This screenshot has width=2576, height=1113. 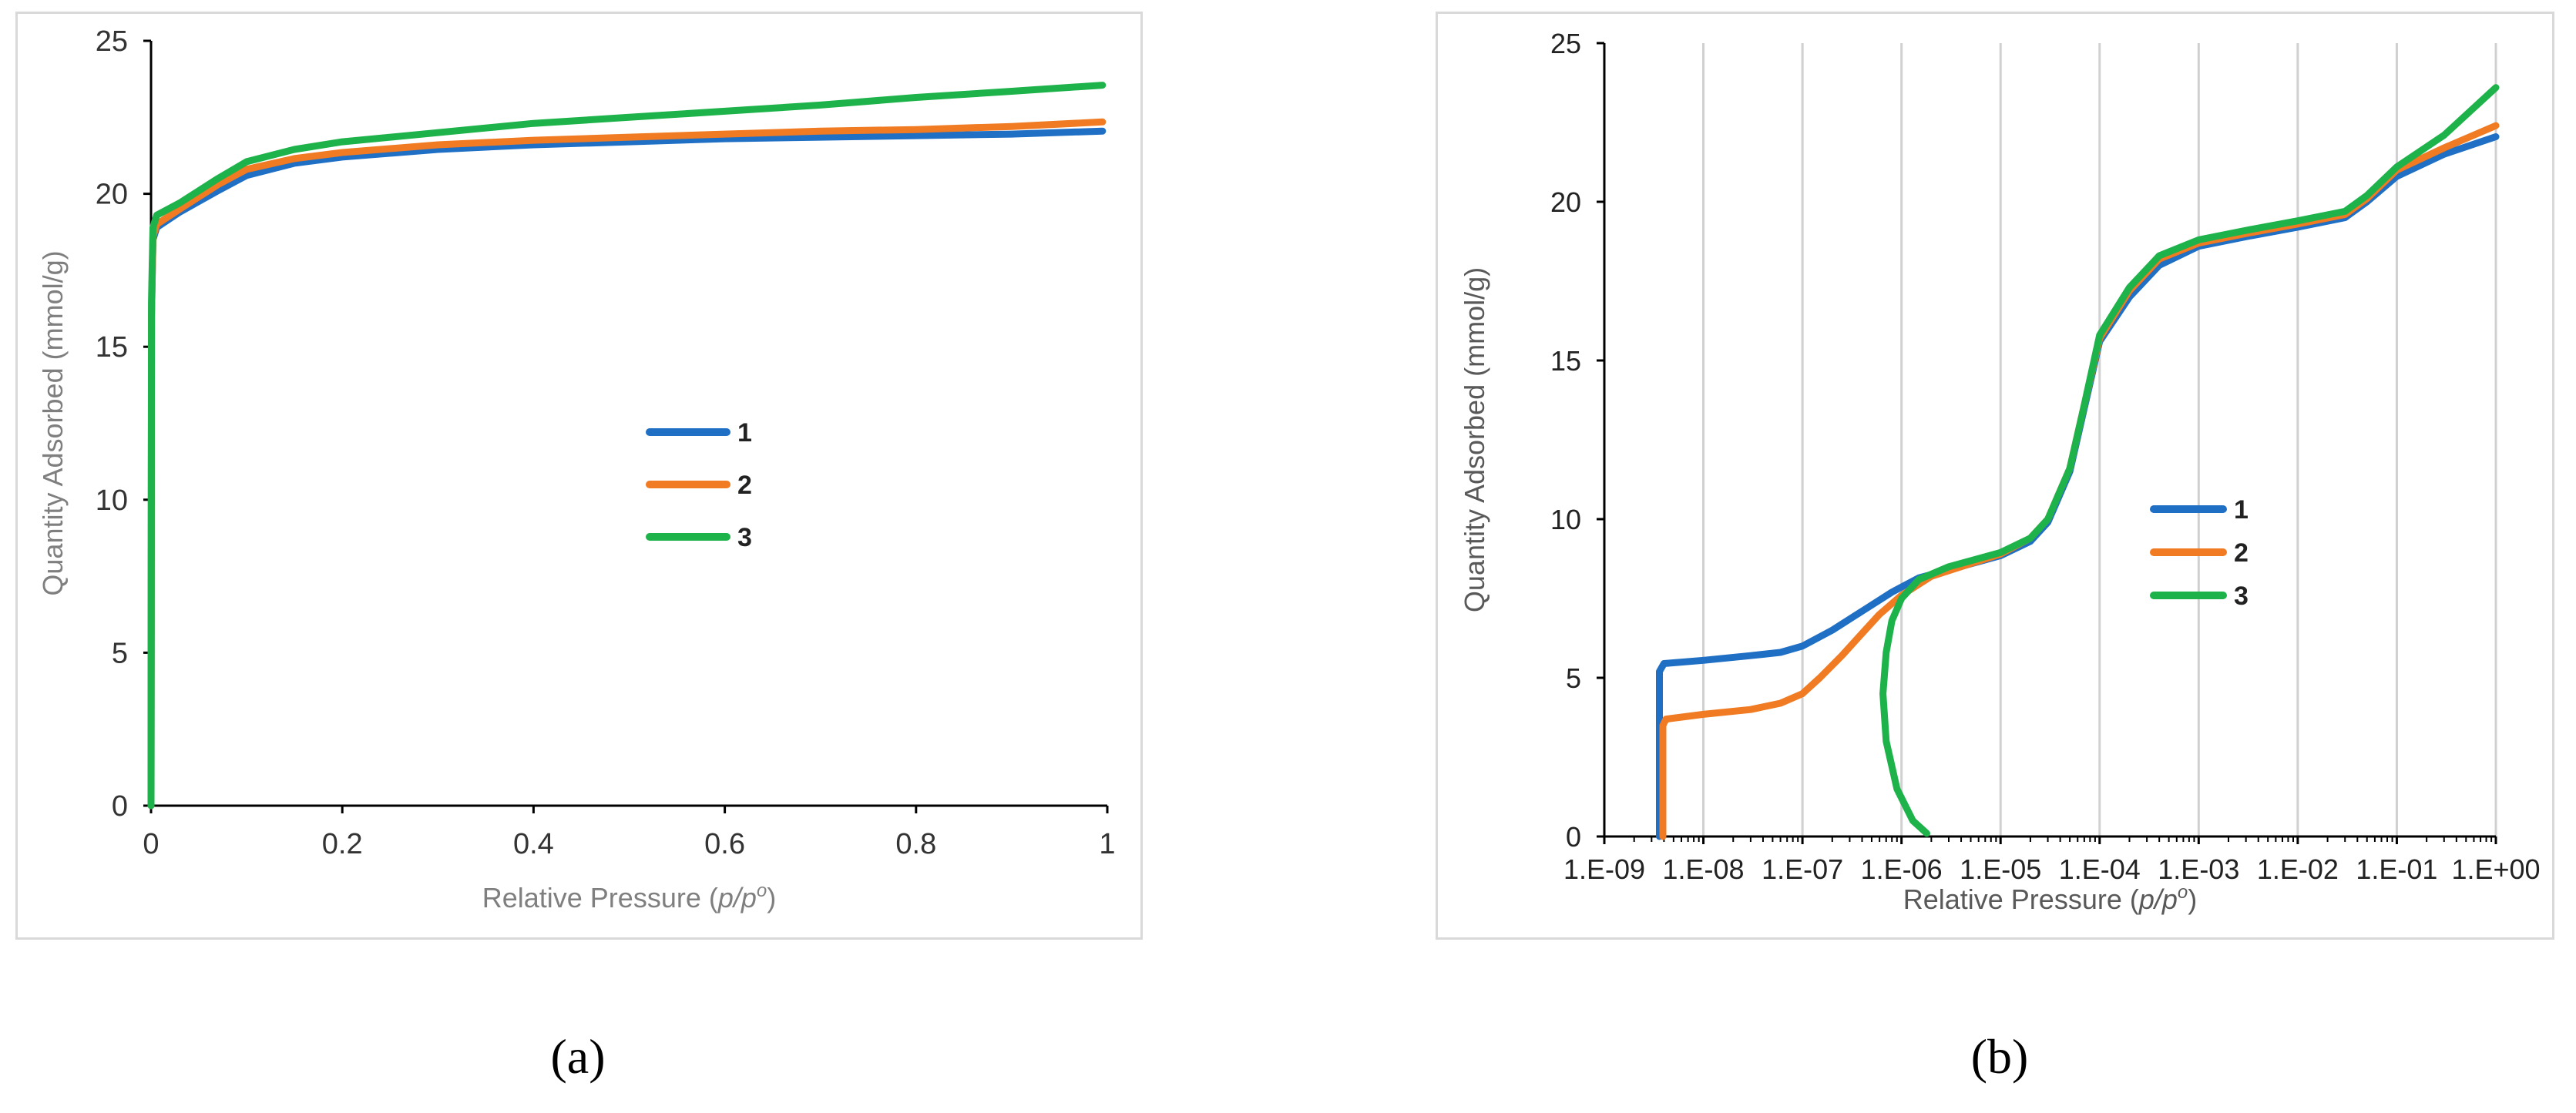 I want to click on y-tick-label-b-4: 20, so click(x=1565, y=202).